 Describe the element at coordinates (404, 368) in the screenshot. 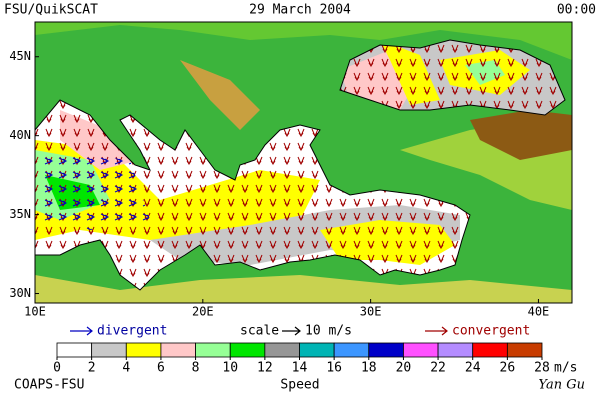

I see `colorbar-label: 20` at that location.